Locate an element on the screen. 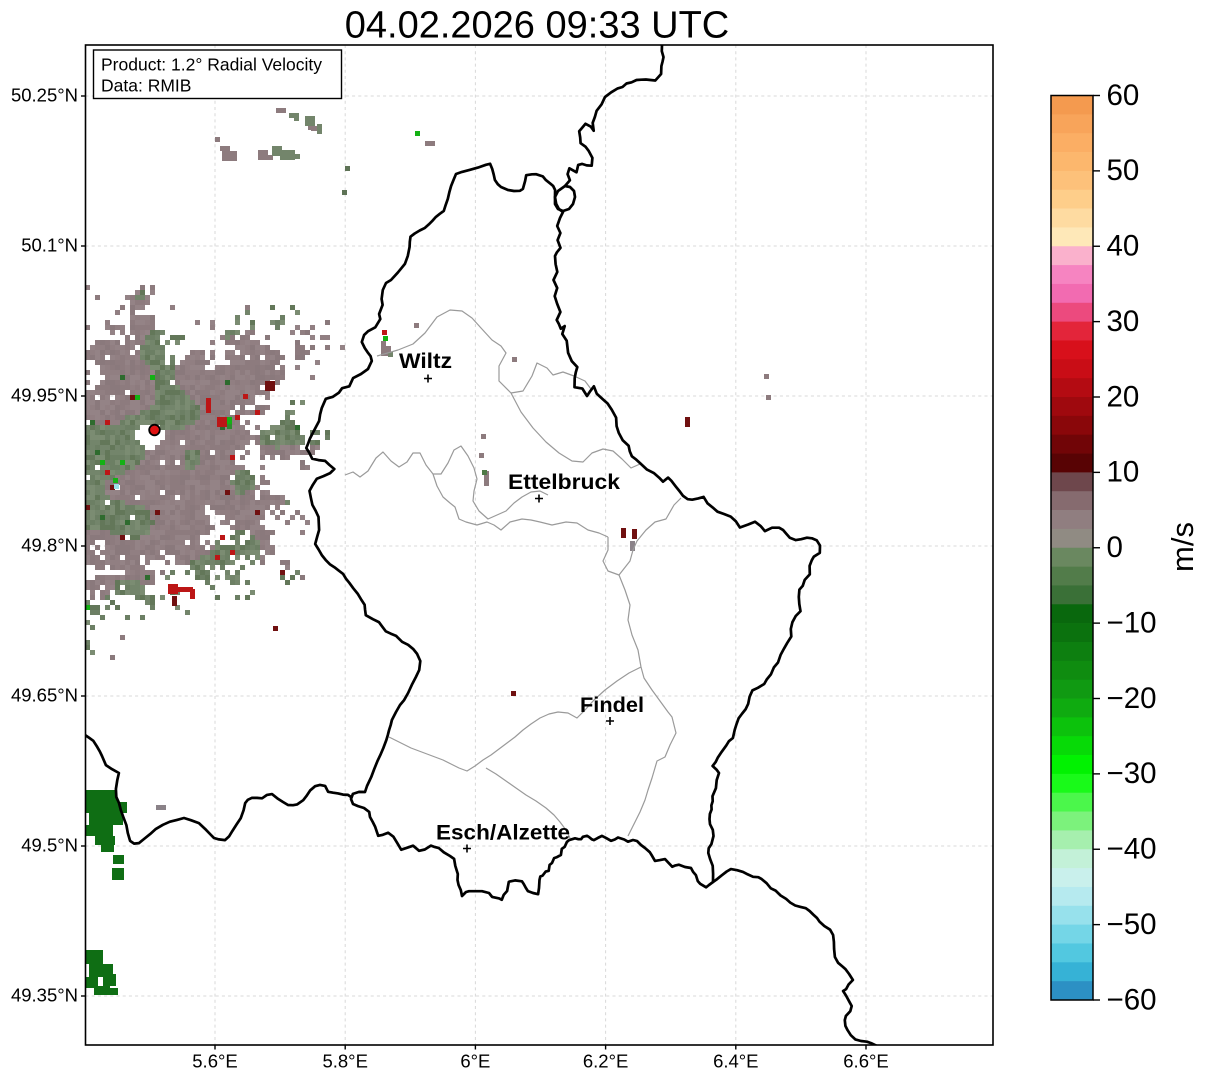 This screenshot has width=1207, height=1081. svg-text: 30 is located at coordinates (1123, 321).